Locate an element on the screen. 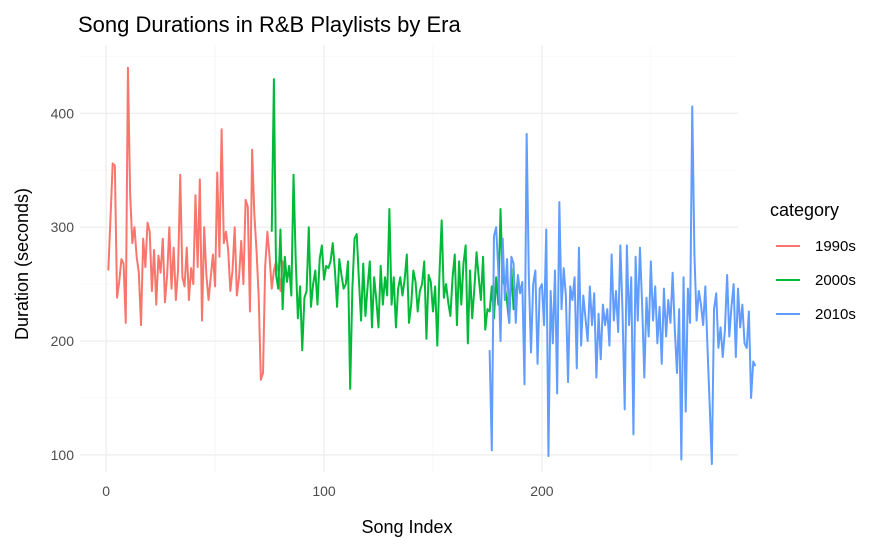 Image resolution: width=888 pixels, height=548 pixels. legend-label-1990s: 1990s is located at coordinates (835, 246).